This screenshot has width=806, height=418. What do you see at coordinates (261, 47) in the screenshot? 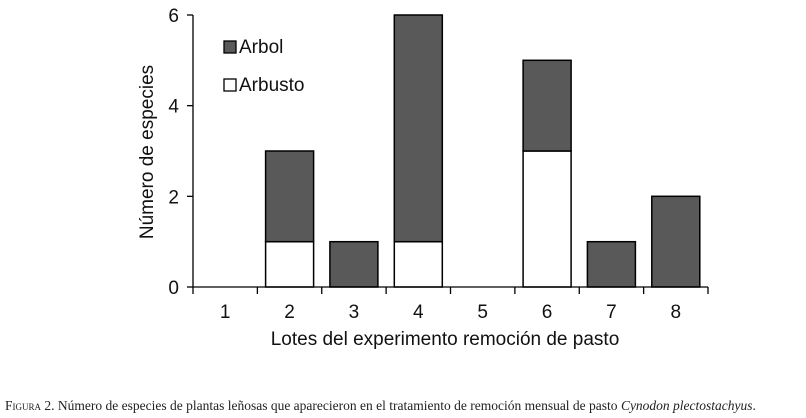
I see `legend-label-arbol: Arbol` at bounding box center [261, 47].